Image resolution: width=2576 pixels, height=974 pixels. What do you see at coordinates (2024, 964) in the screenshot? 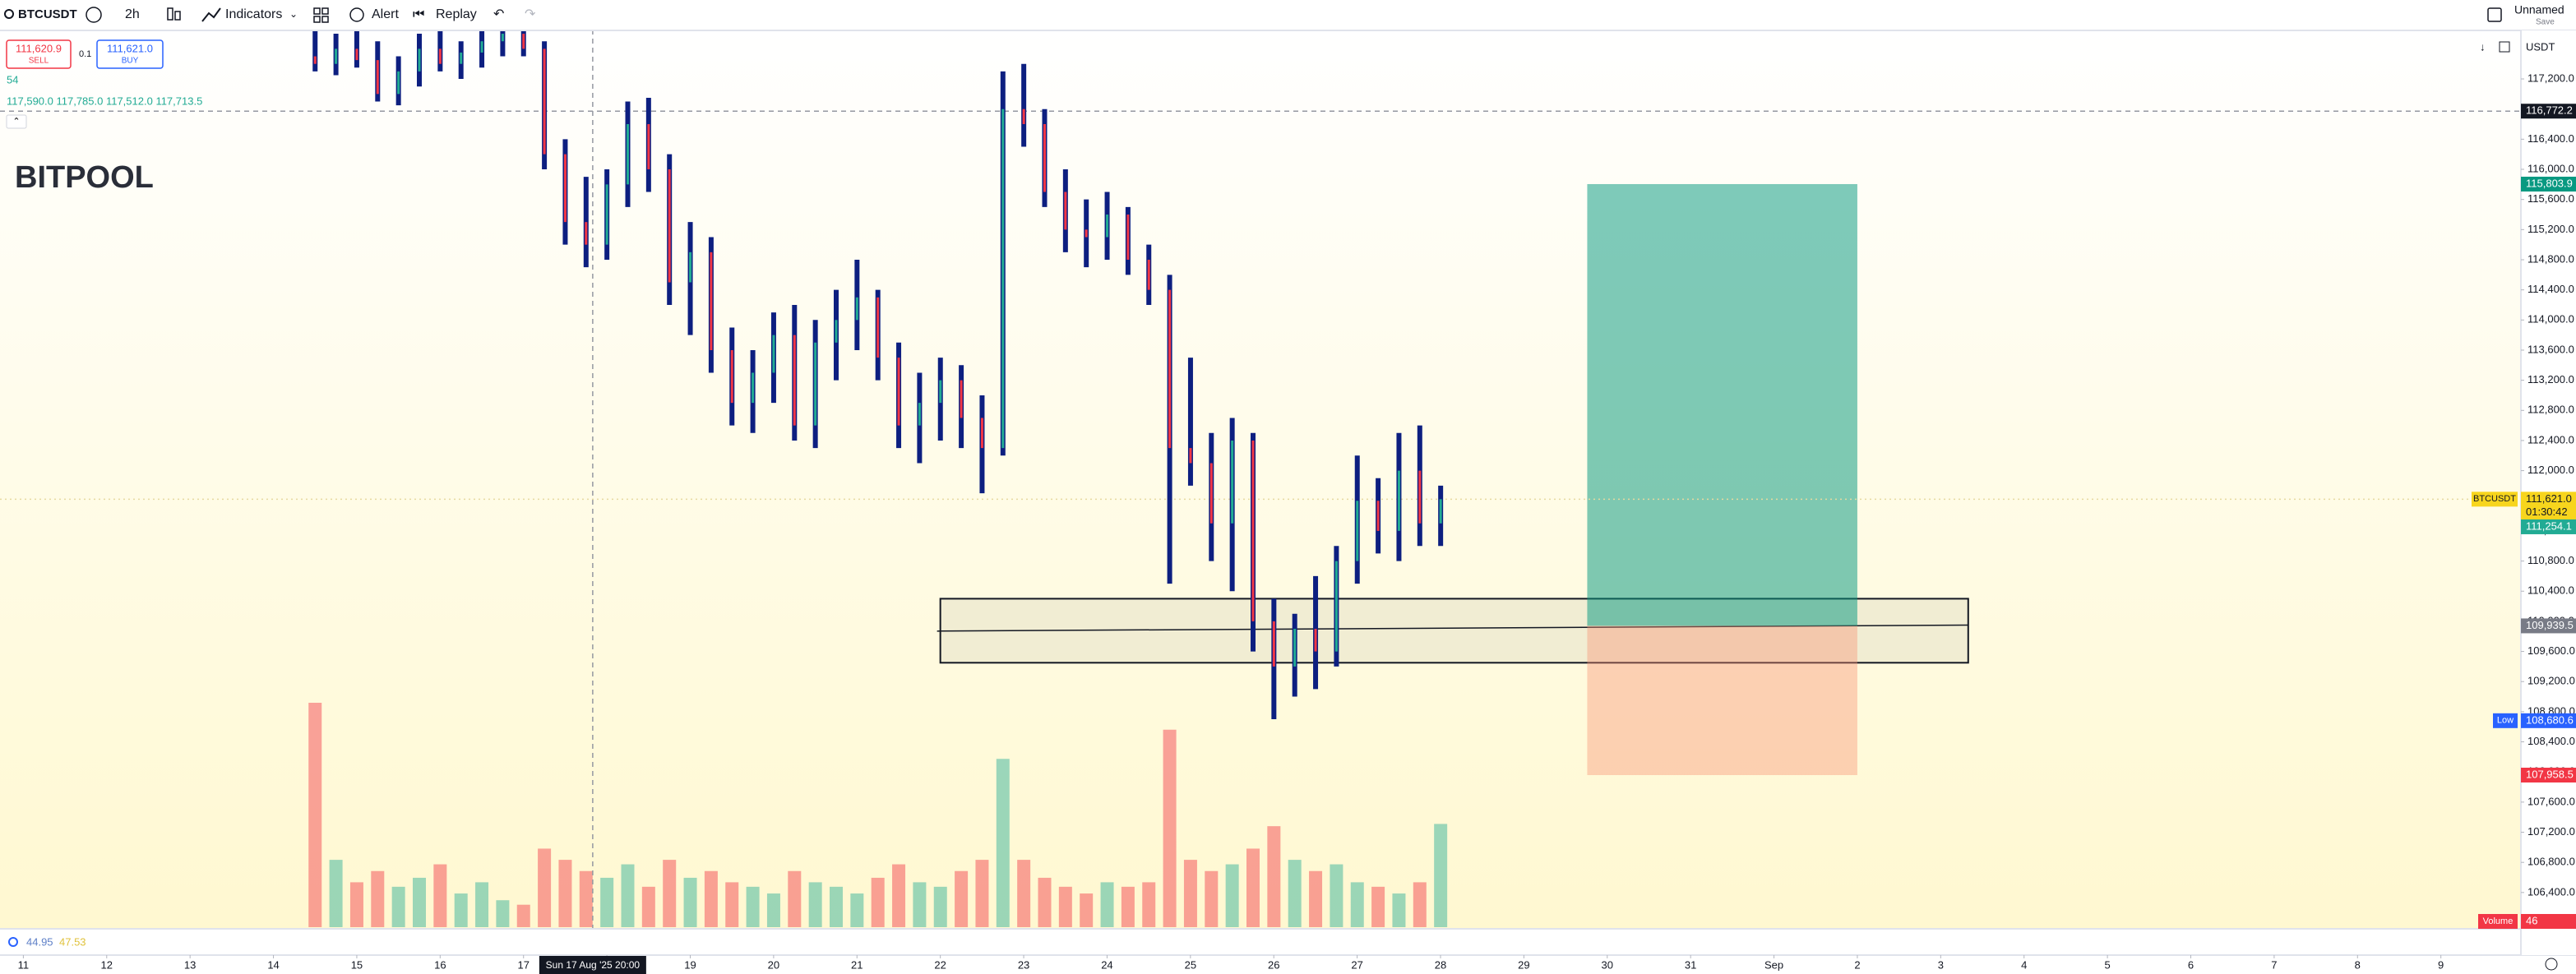
I see `x-tick-label: 4` at bounding box center [2024, 964].